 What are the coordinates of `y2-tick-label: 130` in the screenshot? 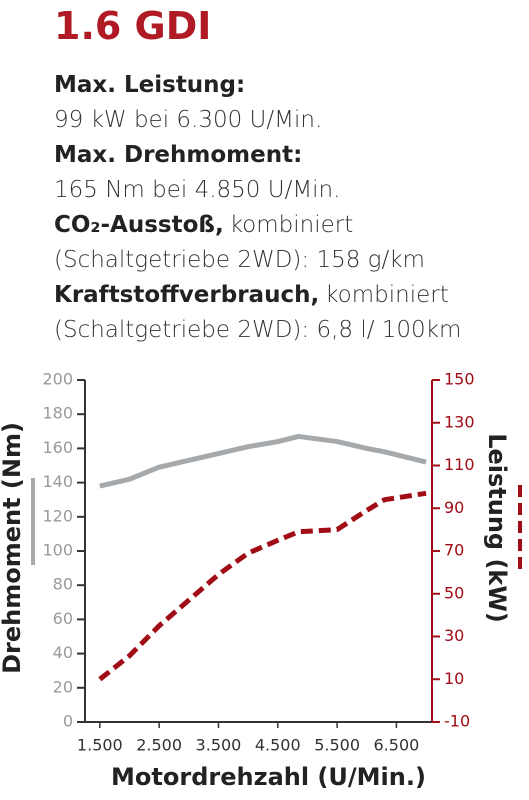 It's located at (459, 421).